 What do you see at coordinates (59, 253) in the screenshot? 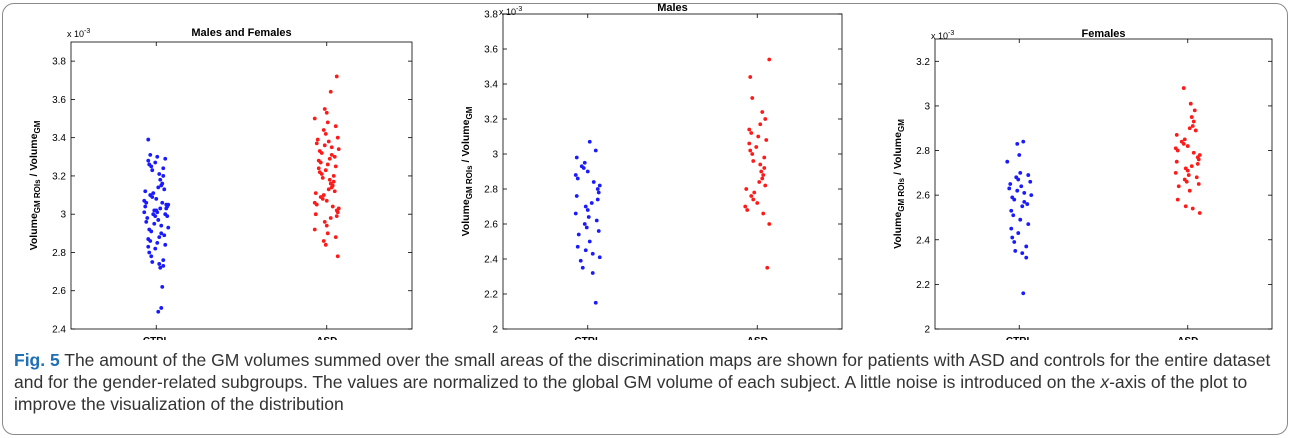
I see `y-tick-label: 2.8` at bounding box center [59, 253].